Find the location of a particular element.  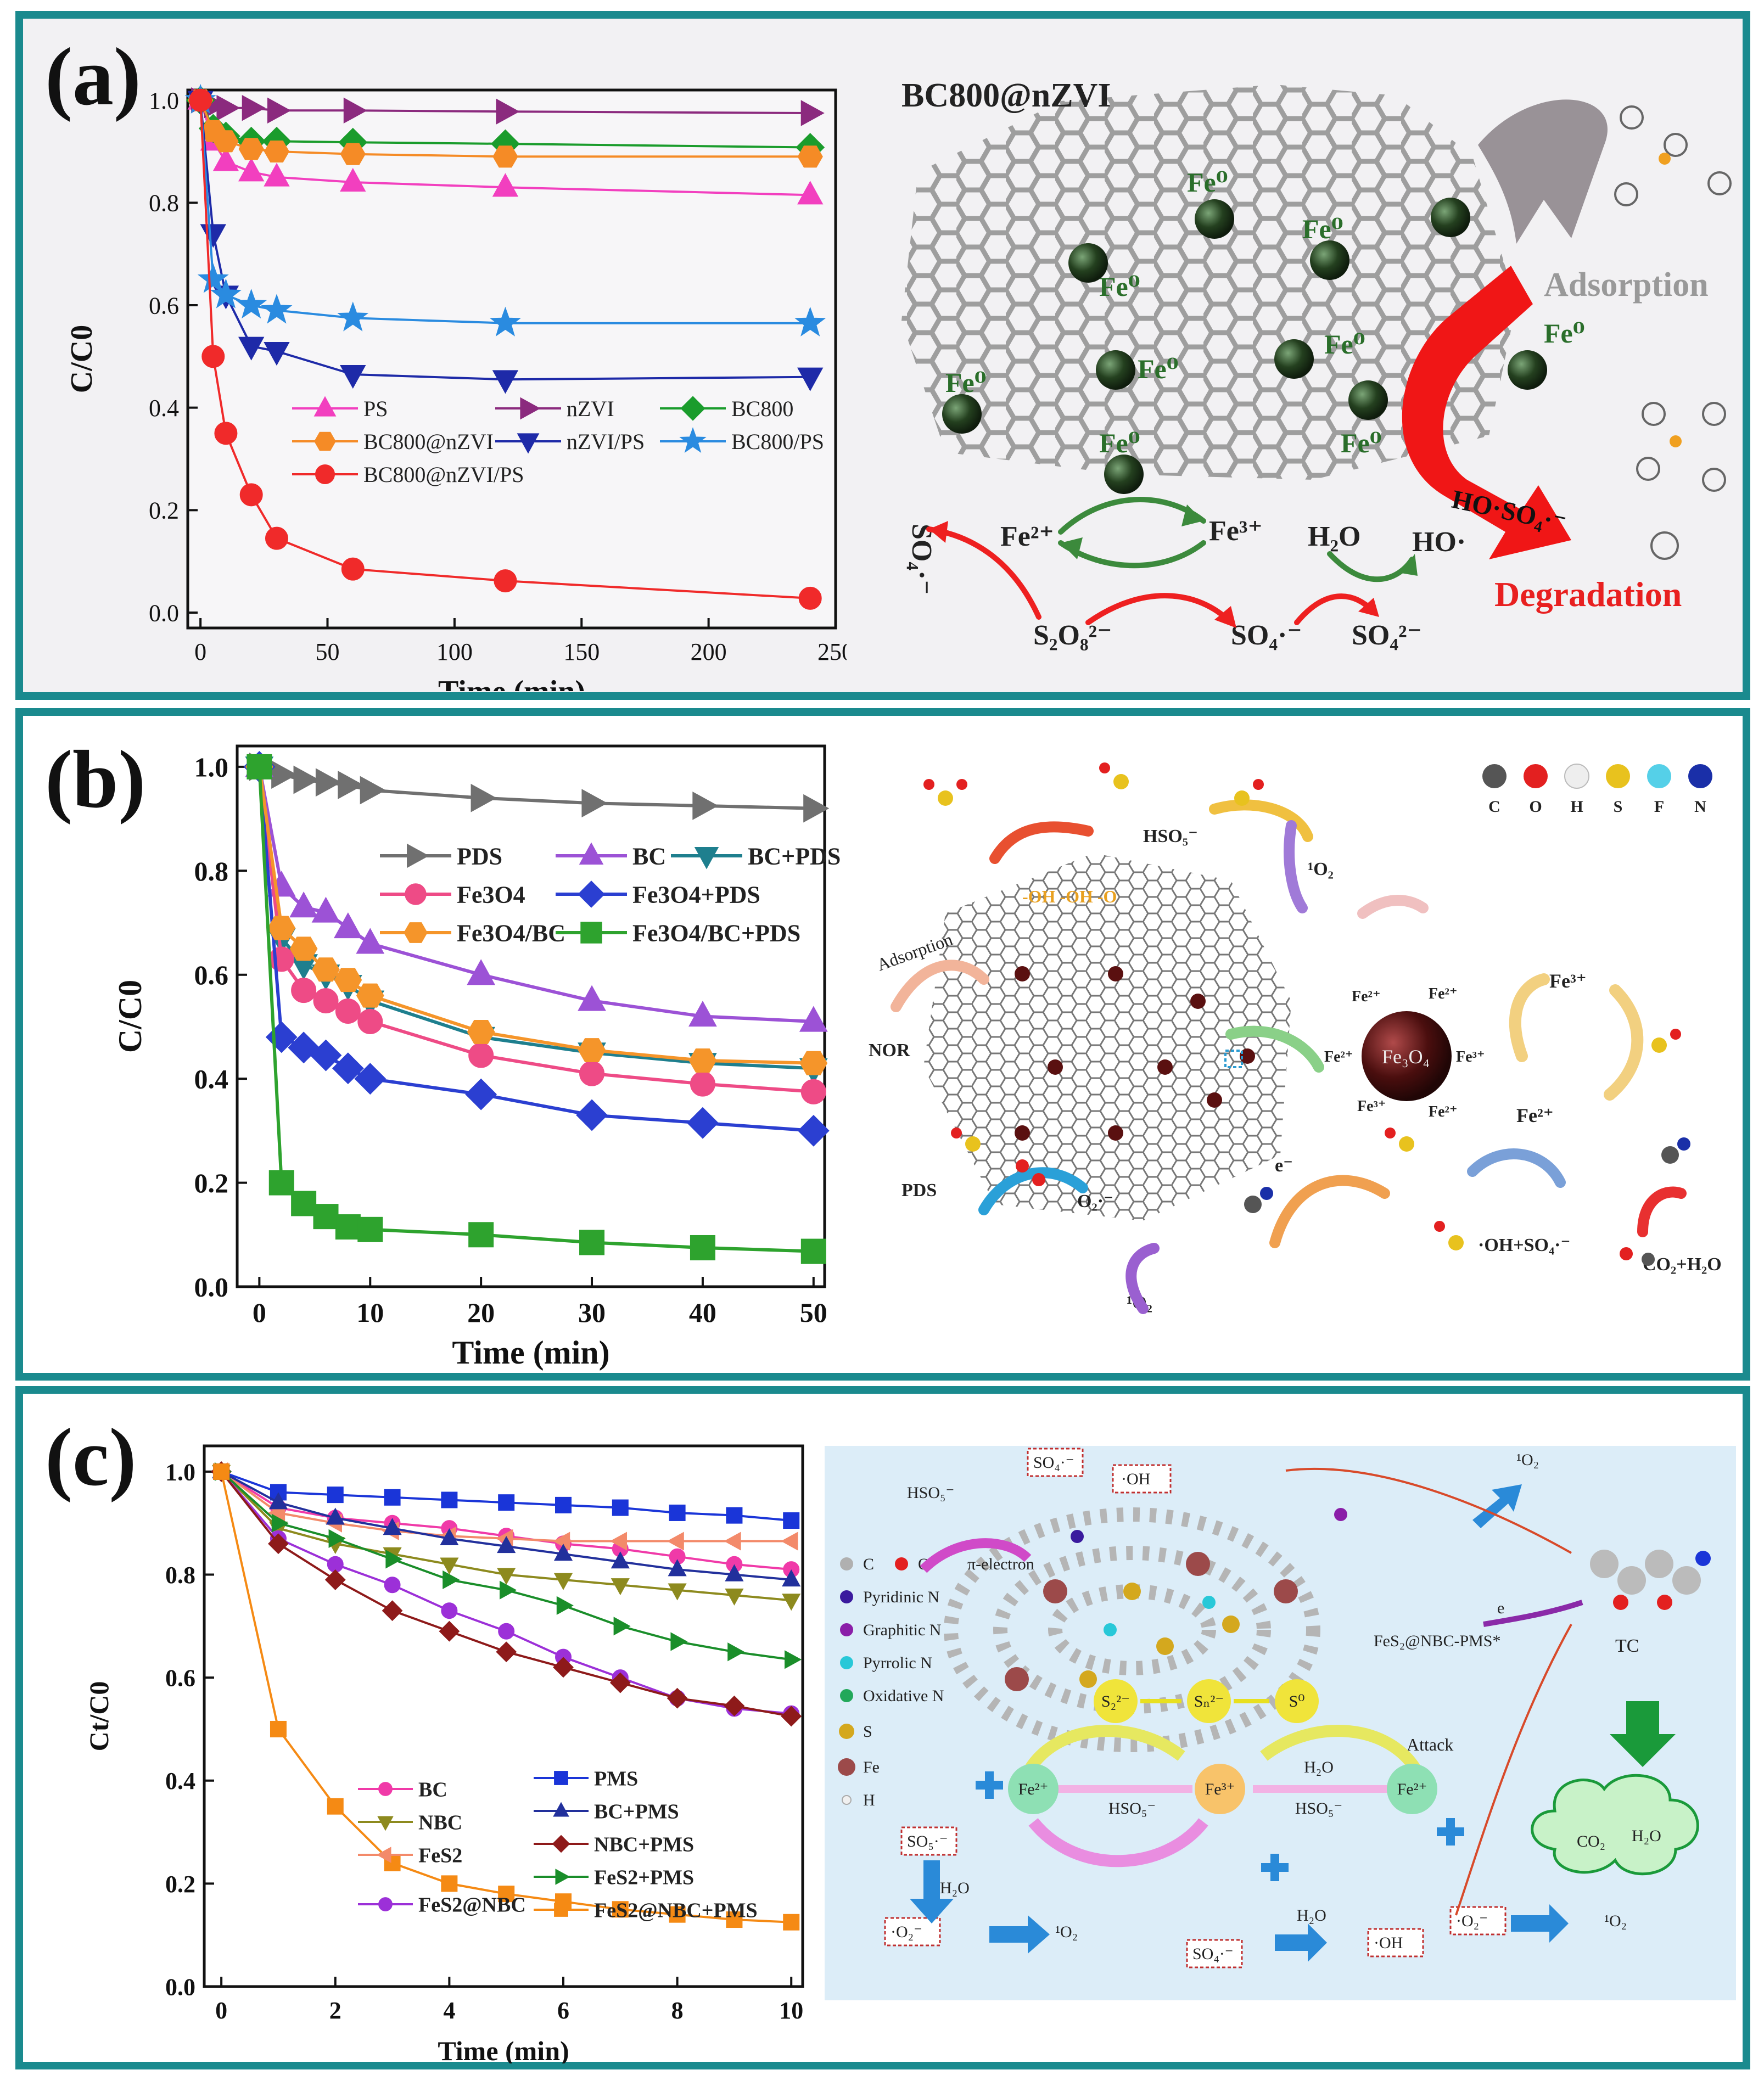

legend-label: NBC+PMS is located at coordinates (644, 1845).